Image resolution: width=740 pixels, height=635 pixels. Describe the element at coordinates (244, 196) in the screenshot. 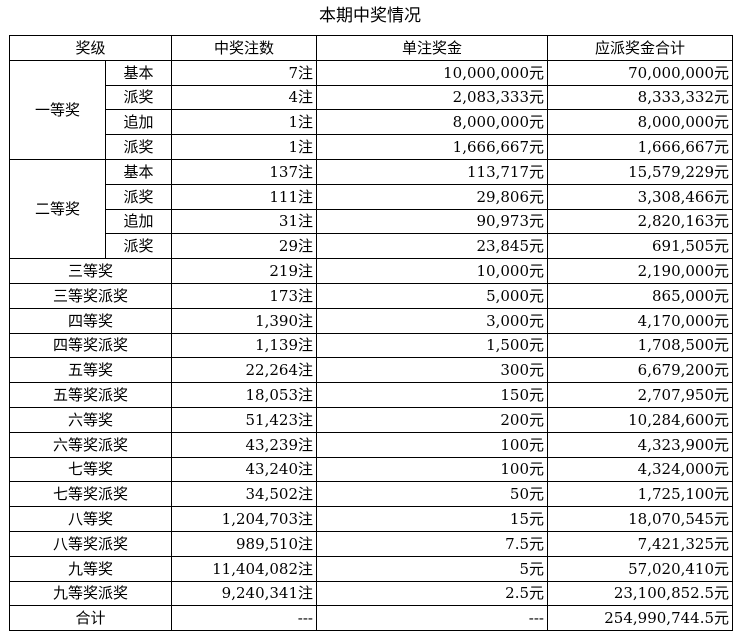

I see `winner-count: 111注` at that location.